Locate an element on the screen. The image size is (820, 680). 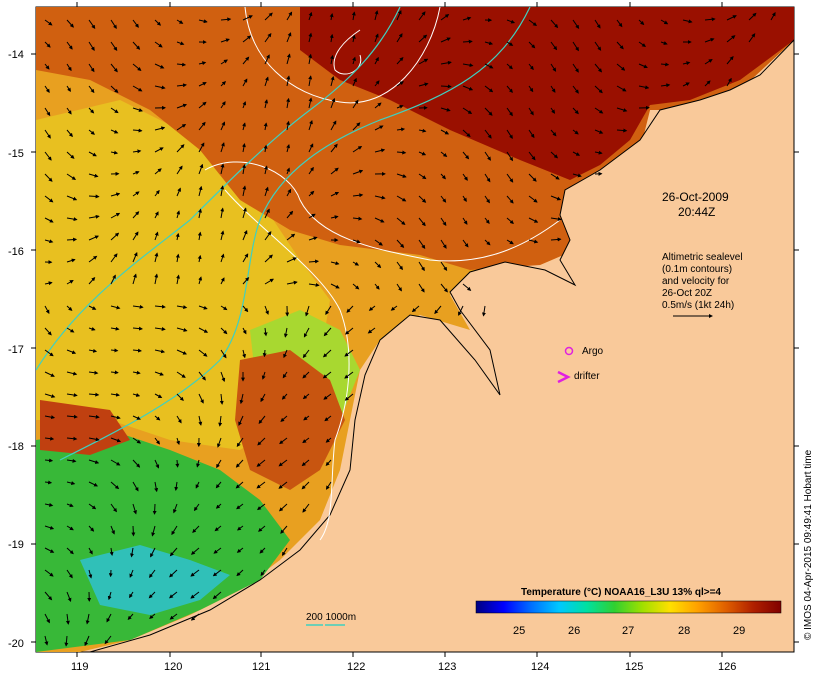
colorbar-tick-label: 28 is located at coordinates (684, 631).